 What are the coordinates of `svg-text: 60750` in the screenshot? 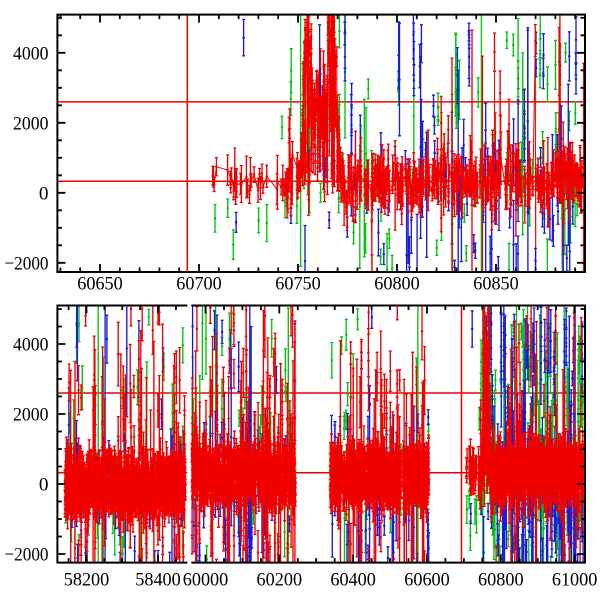 It's located at (298, 284).